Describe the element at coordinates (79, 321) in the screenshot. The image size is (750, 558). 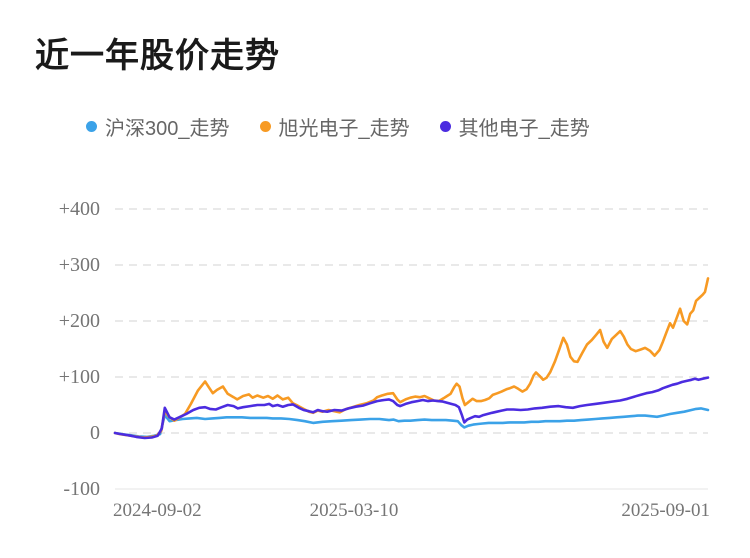
I see `y-axis-label: +200` at that location.